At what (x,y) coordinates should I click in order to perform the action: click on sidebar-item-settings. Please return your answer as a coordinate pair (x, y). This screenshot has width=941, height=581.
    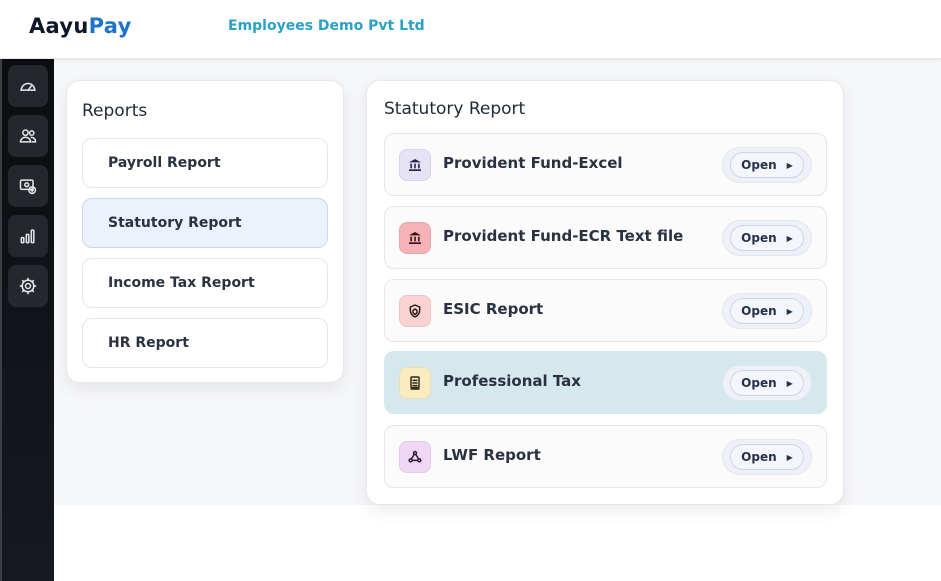
    Looking at the image, I should click on (28, 286).